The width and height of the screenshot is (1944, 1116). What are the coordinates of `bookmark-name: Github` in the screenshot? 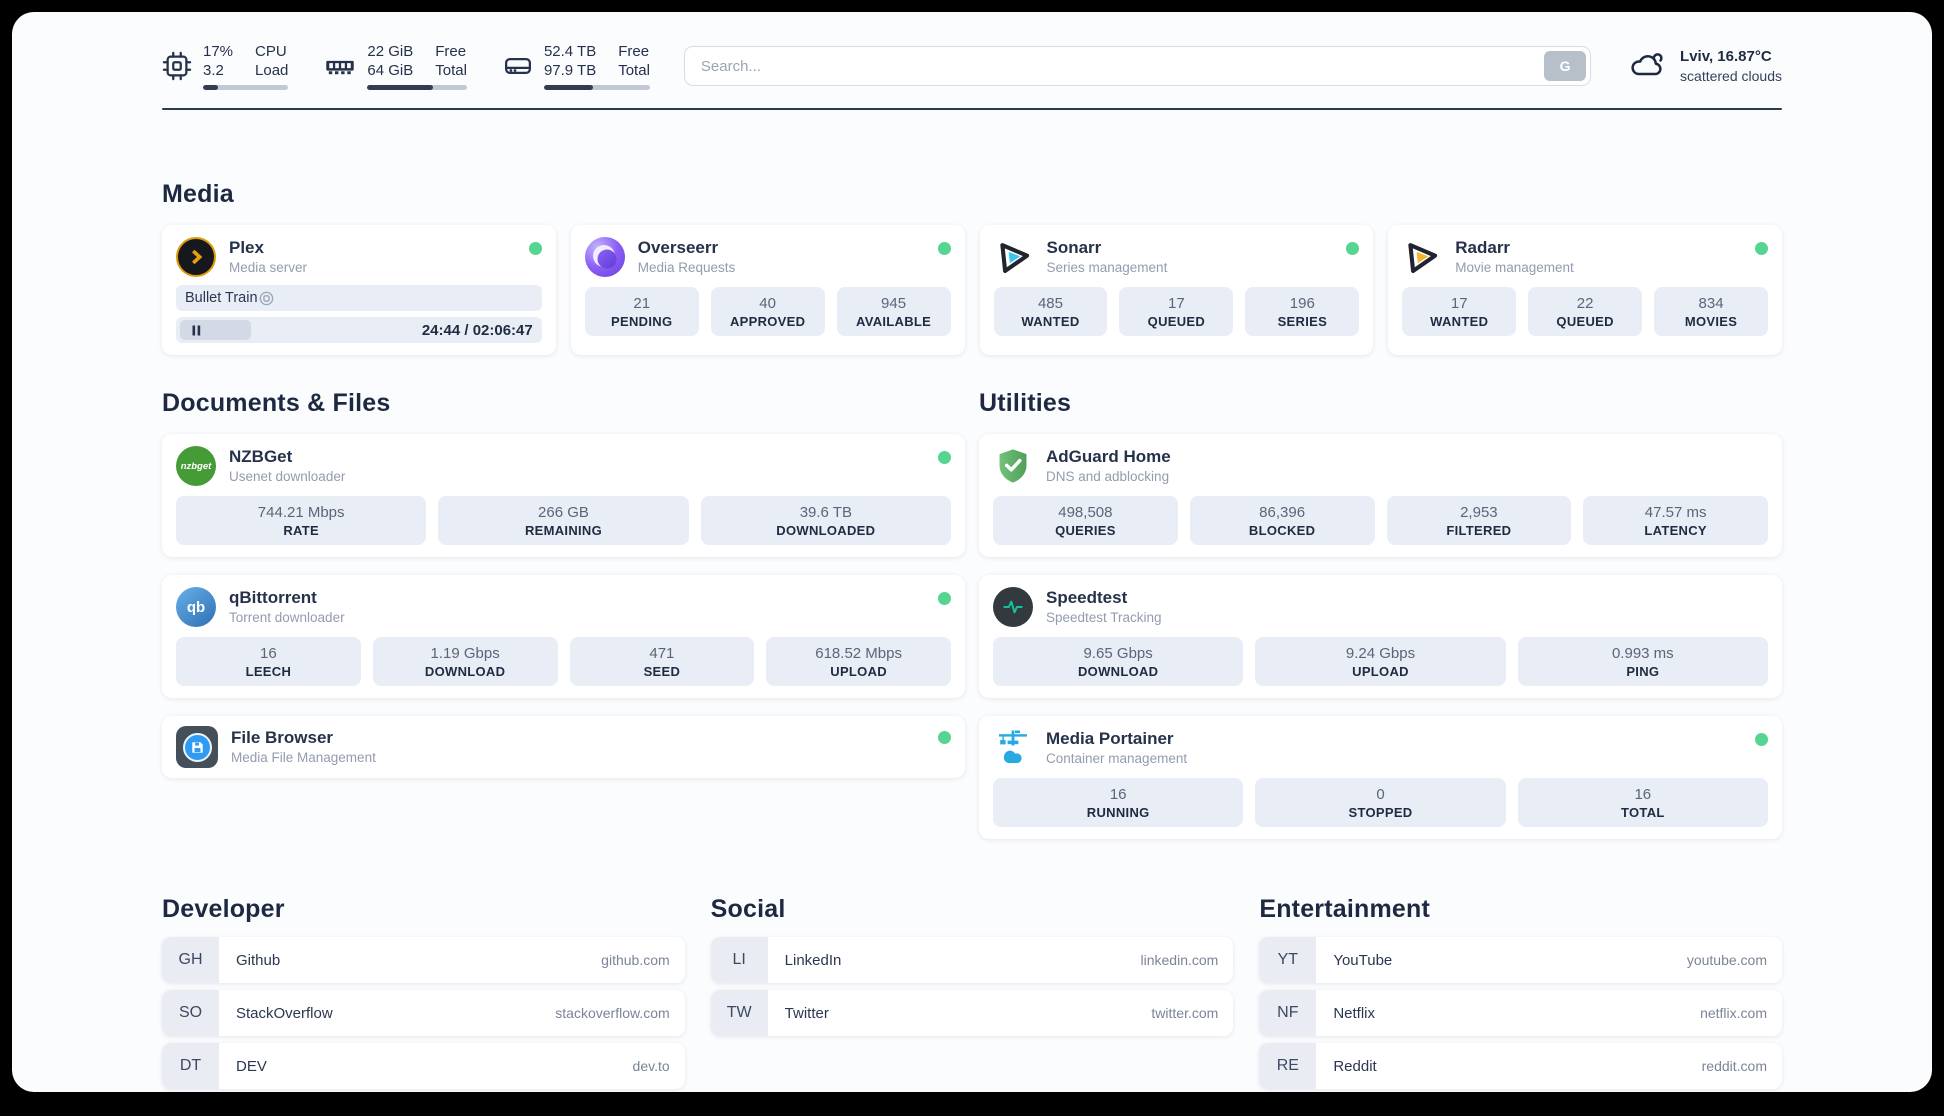 It's located at (258, 960).